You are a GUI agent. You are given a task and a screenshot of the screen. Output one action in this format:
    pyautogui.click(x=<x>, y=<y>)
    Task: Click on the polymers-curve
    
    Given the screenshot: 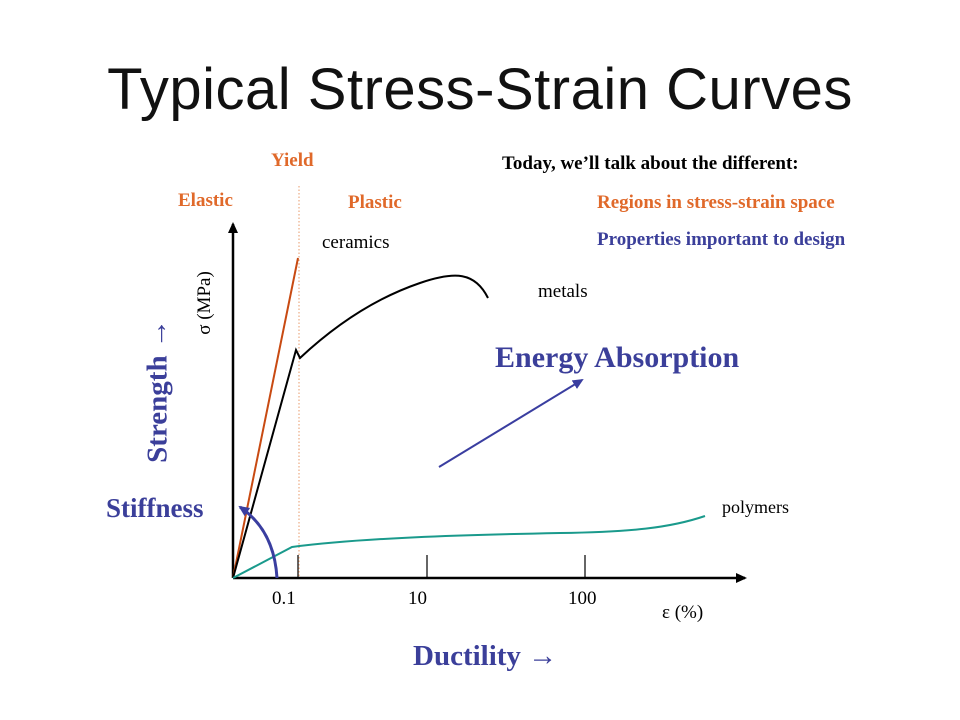 What is the action you would take?
    pyautogui.click(x=469, y=547)
    